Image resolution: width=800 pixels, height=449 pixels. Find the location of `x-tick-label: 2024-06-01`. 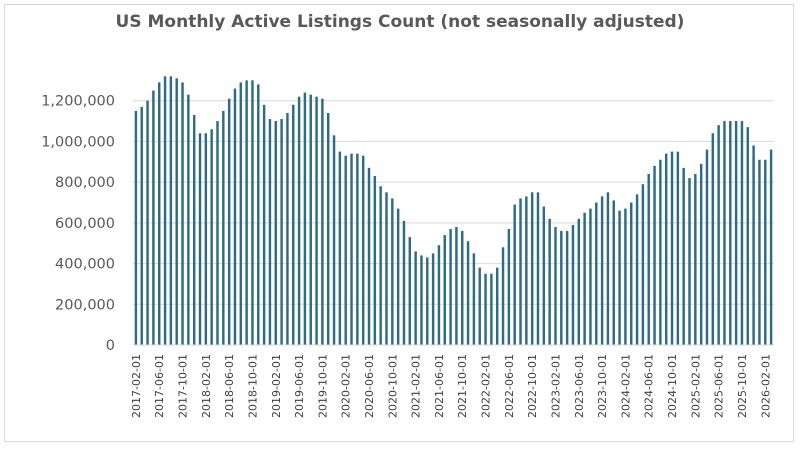

x-tick-label: 2024-06-01 is located at coordinates (649, 386).